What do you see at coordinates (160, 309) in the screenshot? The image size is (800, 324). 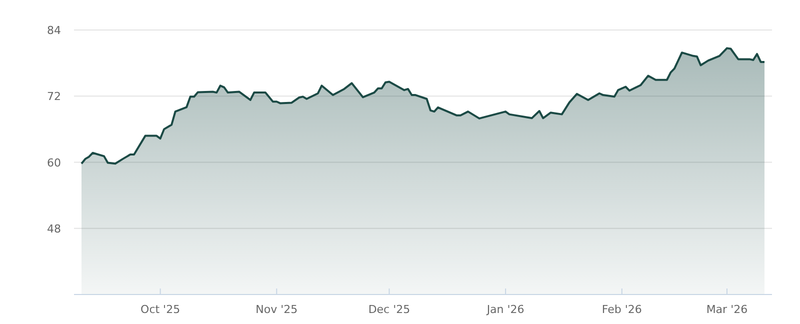 I see `x-tick-label: Oct '25` at bounding box center [160, 309].